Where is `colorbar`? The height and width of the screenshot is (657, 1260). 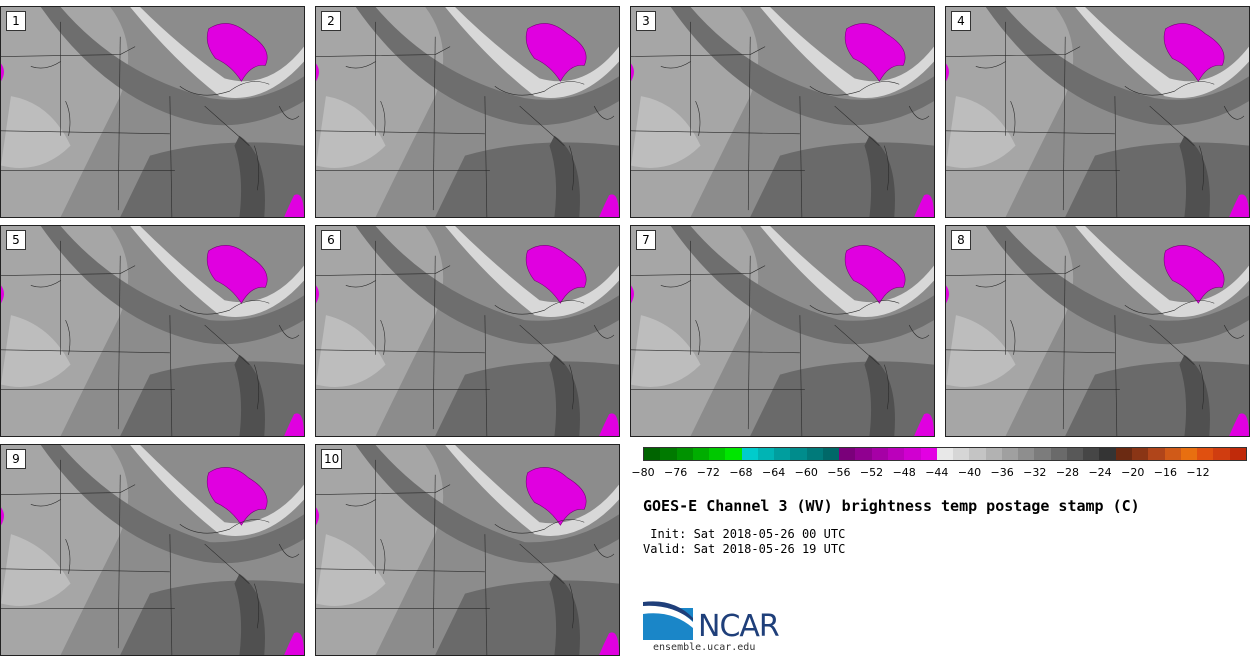
colorbar is located at coordinates (945, 454).